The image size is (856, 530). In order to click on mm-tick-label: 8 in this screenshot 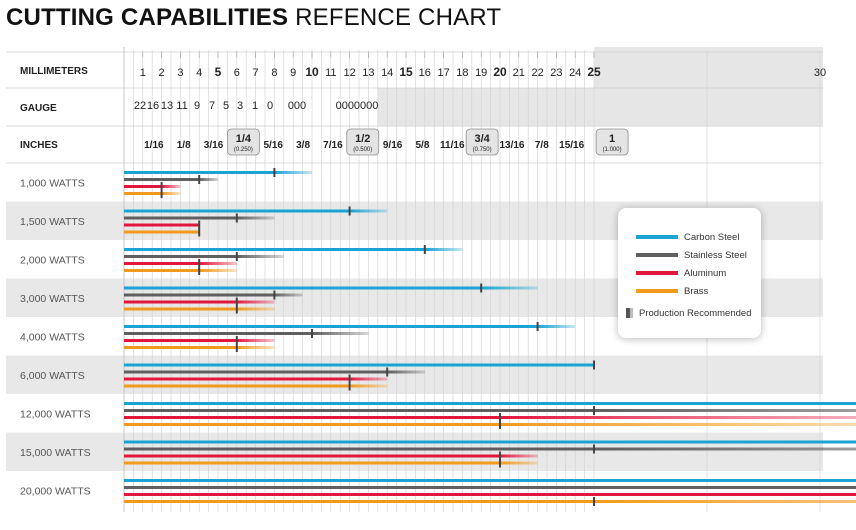, I will do `click(274, 73)`.